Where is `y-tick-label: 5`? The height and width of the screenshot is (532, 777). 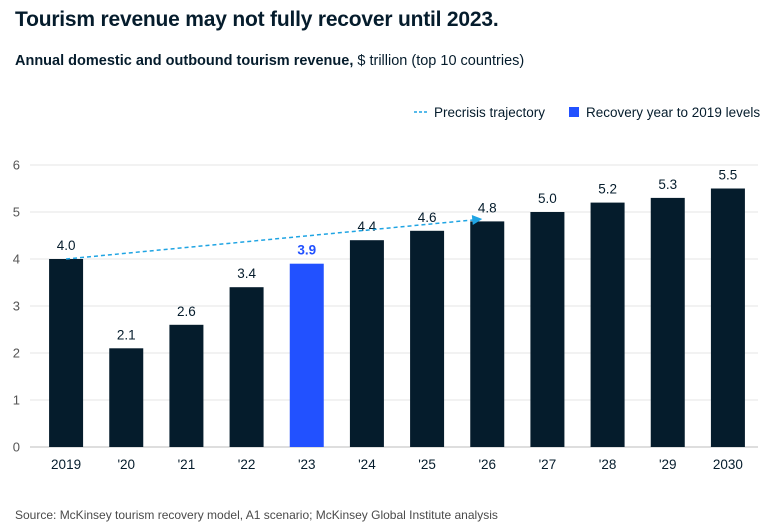
y-tick-label: 5 is located at coordinates (16, 212).